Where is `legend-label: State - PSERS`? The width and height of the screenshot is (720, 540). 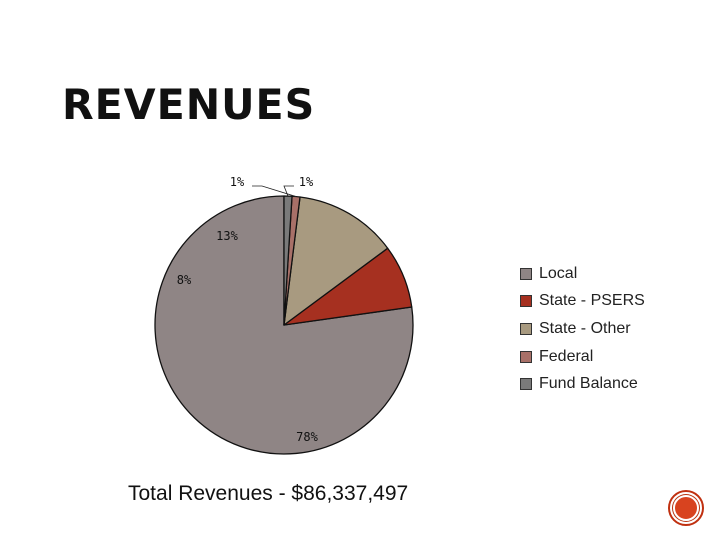
legend-label: State - PSERS is located at coordinates (592, 301).